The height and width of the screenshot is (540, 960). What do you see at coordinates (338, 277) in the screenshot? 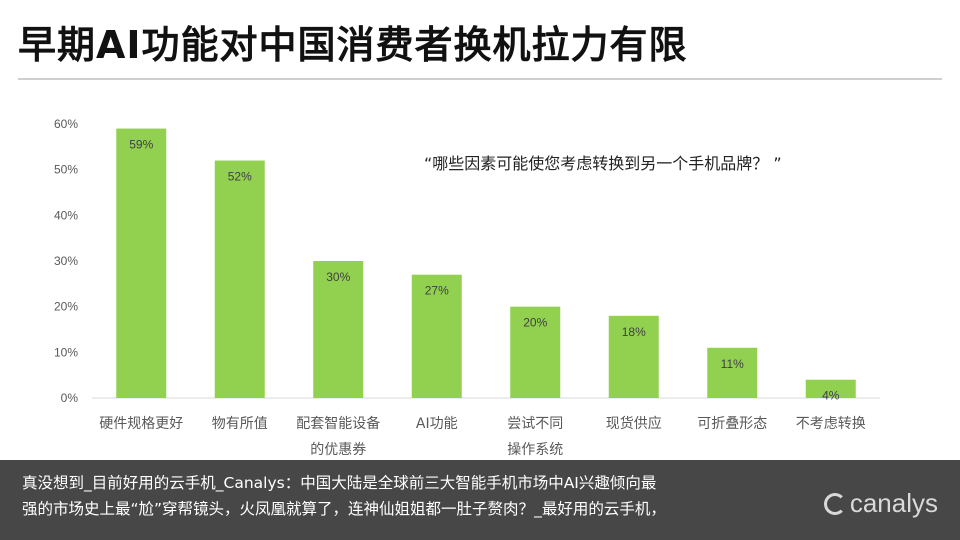
I see `bar-value-label: 30%` at bounding box center [338, 277].